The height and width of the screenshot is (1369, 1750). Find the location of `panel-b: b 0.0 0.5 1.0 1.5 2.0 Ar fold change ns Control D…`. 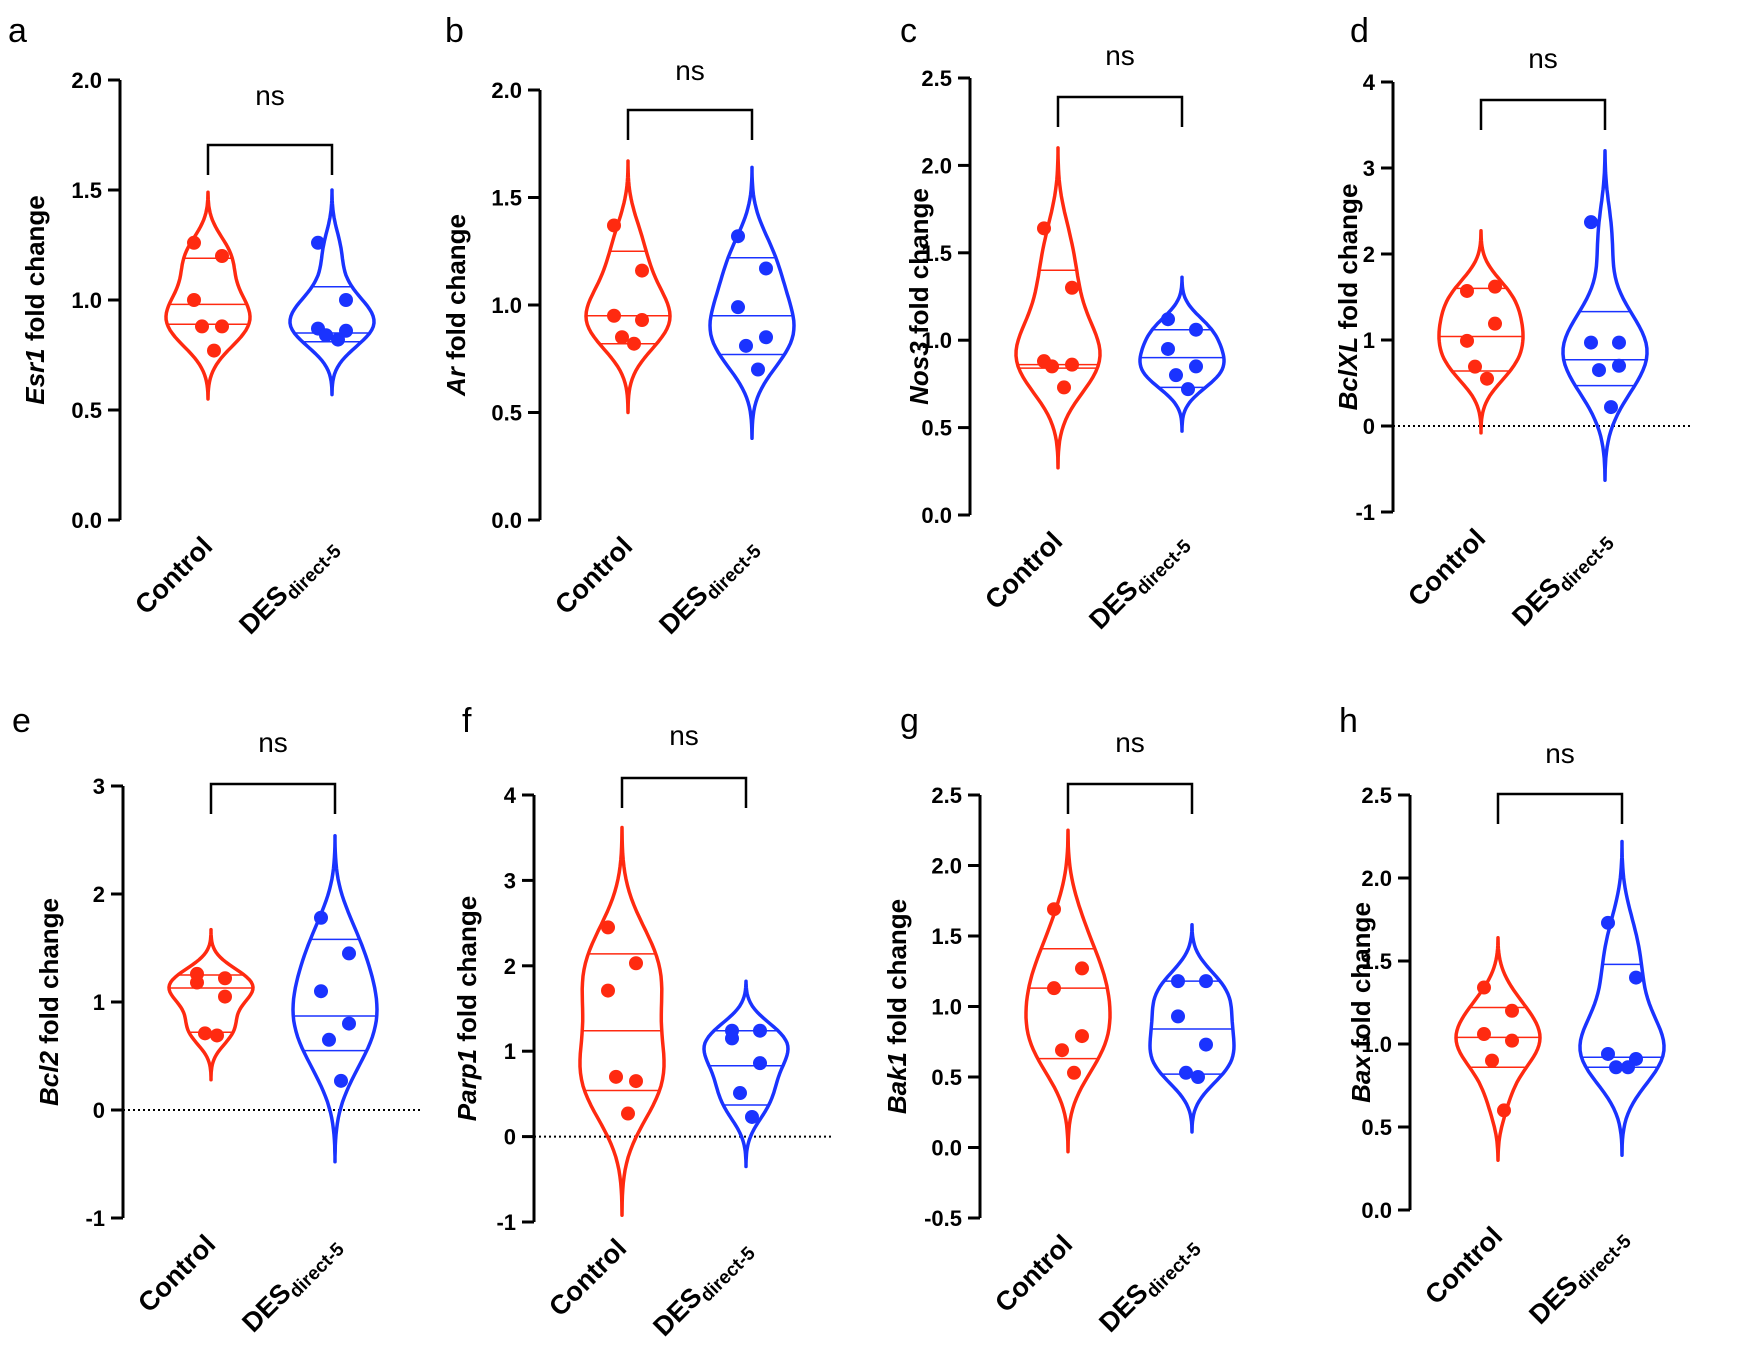

panel-b: b 0.0 0.5 1.0 1.5 2.0 Ar fold change ns Control D… is located at coordinates (618, 326).